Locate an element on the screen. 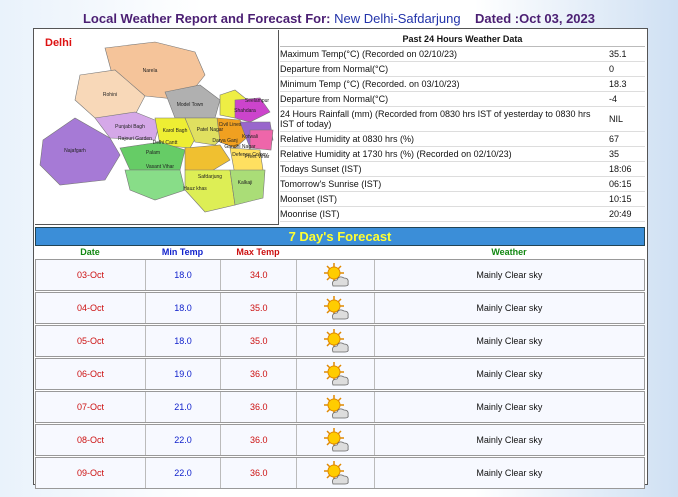  district-label: Hauz khas is located at coordinates (195, 189).